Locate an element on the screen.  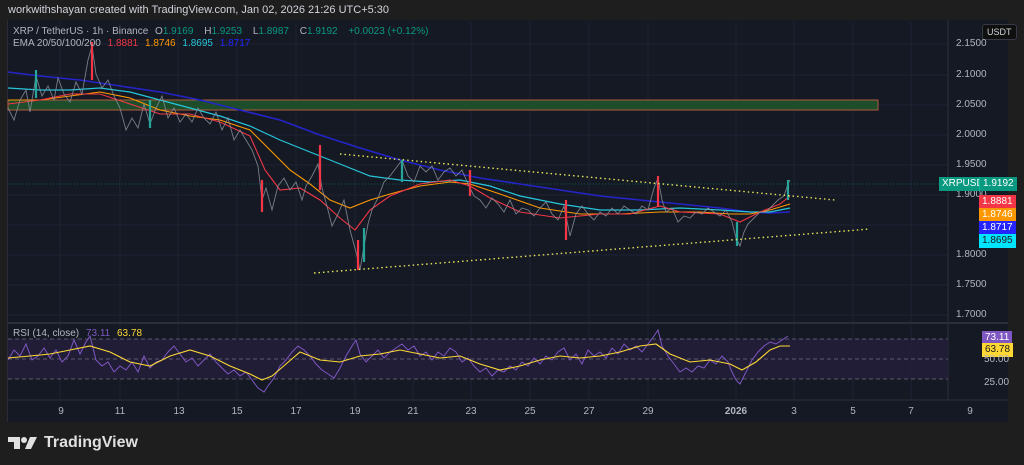
rsi-title: RSI (14, close) is located at coordinates (46, 333).